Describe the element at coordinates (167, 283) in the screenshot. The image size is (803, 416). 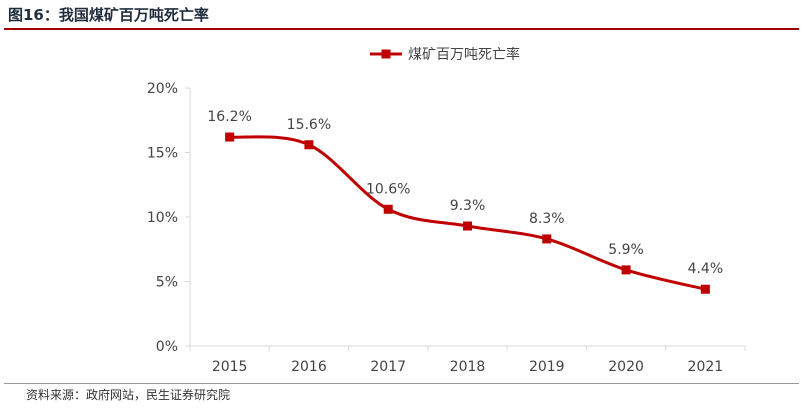
I see `y-tick-label: 5%` at that location.